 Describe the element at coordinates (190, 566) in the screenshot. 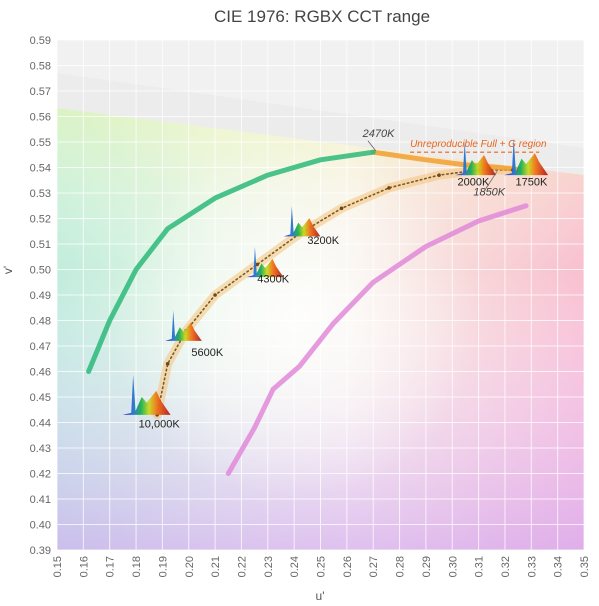

I see `x-tick-label: 0.20` at that location.